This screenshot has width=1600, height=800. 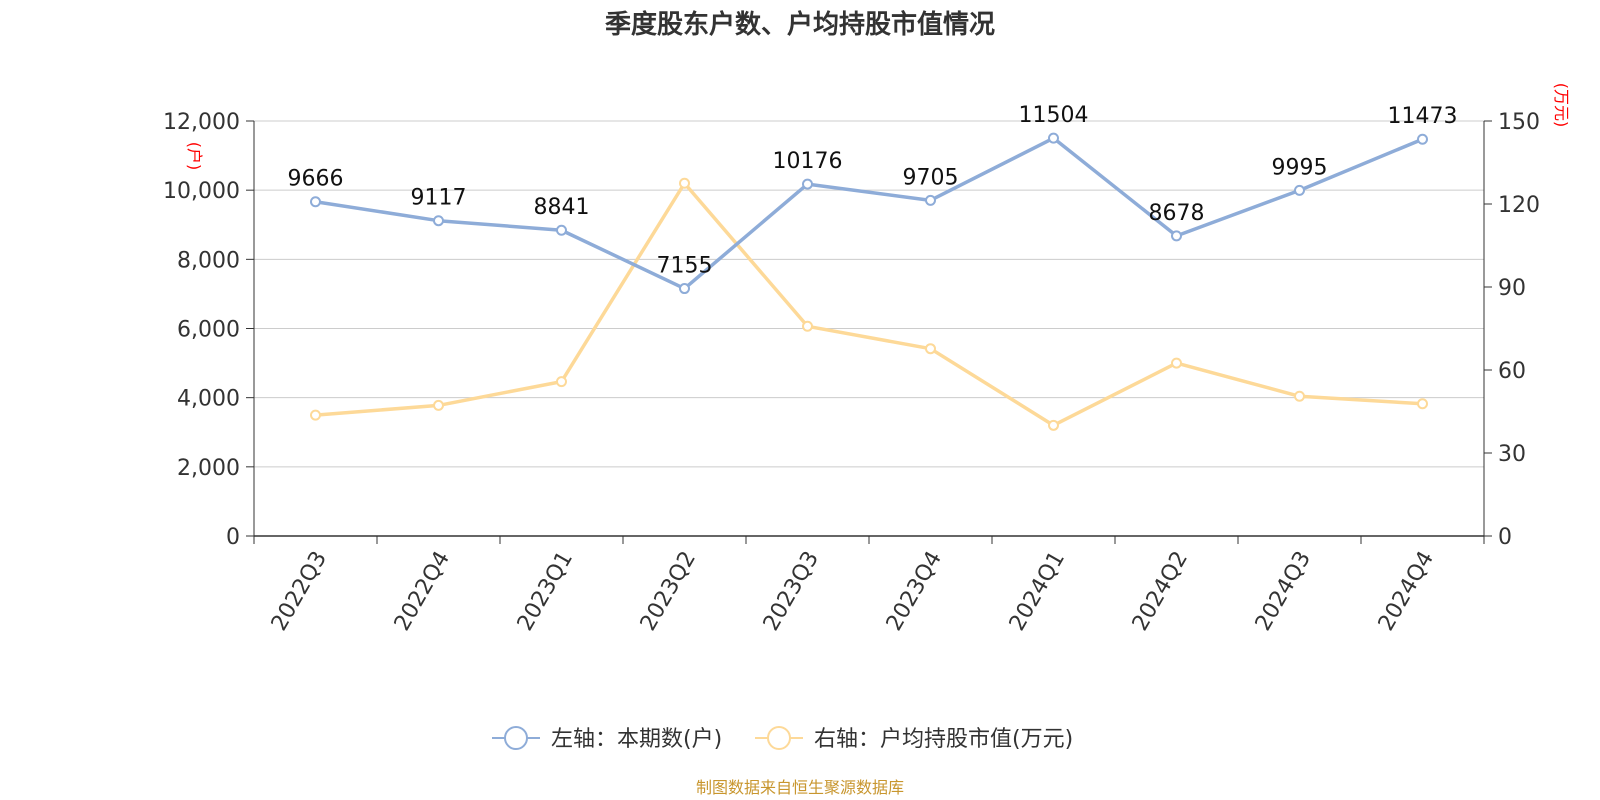 What do you see at coordinates (208, 330) in the screenshot?
I see `left-axis-tick-label: 6,000` at bounding box center [208, 330].